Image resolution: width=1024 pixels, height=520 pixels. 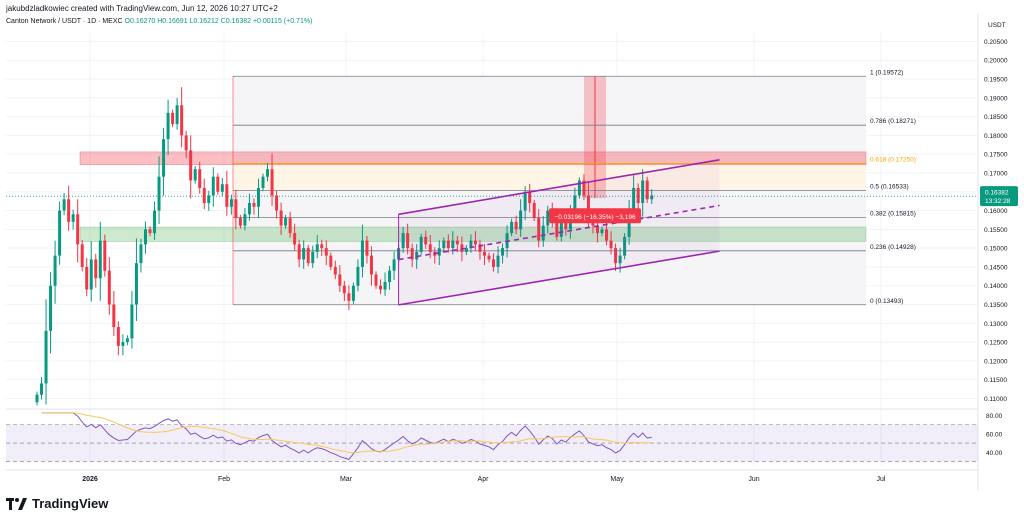 What do you see at coordinates (996, 98) in the screenshot?
I see `price-tick-label: 0.19000` at bounding box center [996, 98].